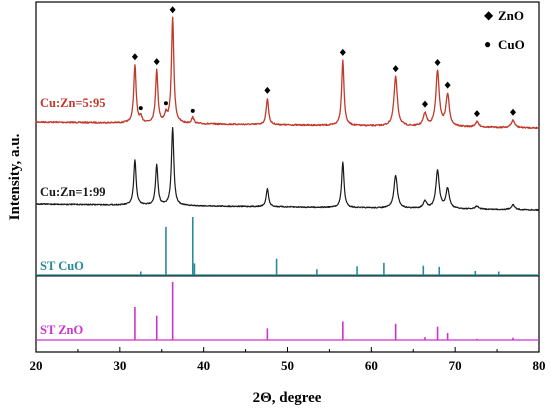  What do you see at coordinates (287, 311) in the screenshot?
I see `series-st-zno` at bounding box center [287, 311].